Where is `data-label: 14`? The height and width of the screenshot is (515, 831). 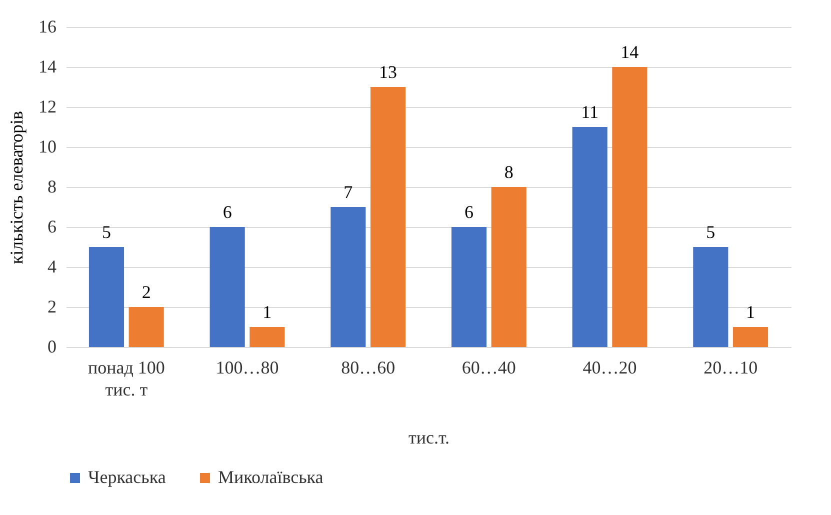
data-label: 14 is located at coordinates (629, 52).